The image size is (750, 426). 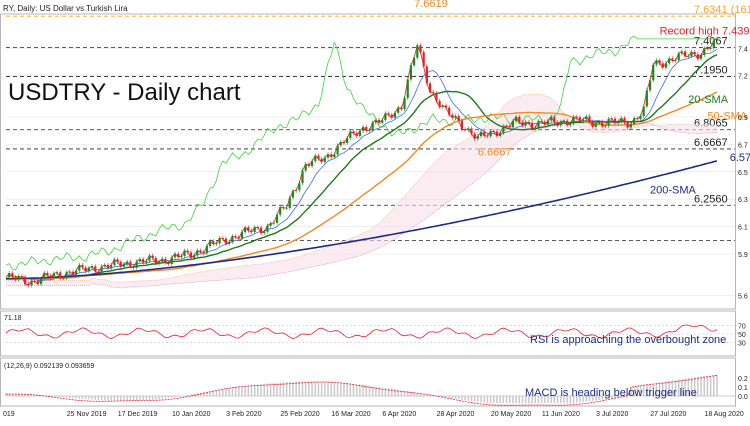 I want to click on annotation-6: 200-SMA, so click(x=673, y=191).